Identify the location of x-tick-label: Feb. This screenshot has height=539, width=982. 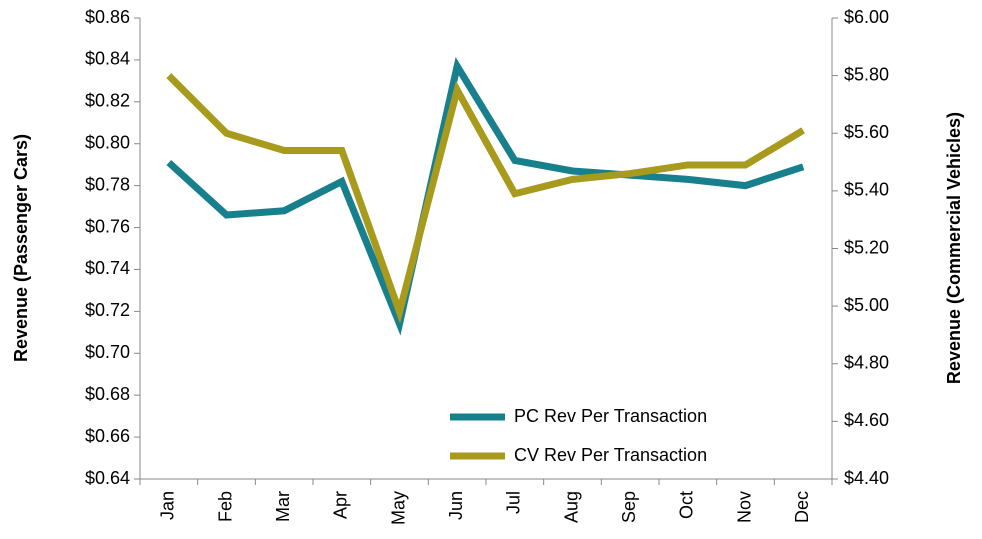
(225, 506).